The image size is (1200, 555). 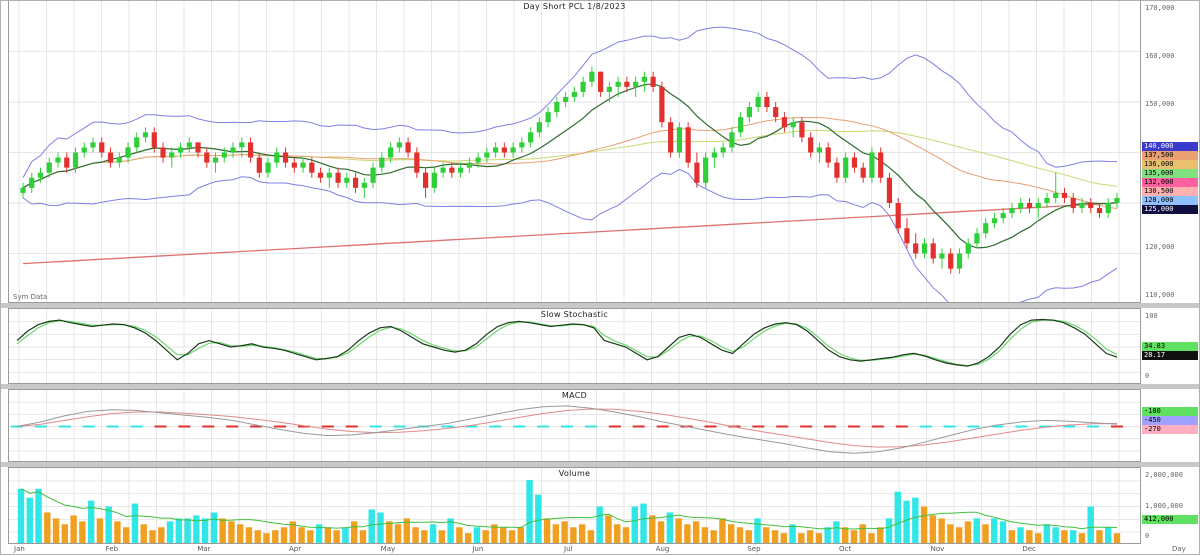 What do you see at coordinates (1170, 173) in the screenshot?
I see `last-value-tag: 135,000` at bounding box center [1170, 173].